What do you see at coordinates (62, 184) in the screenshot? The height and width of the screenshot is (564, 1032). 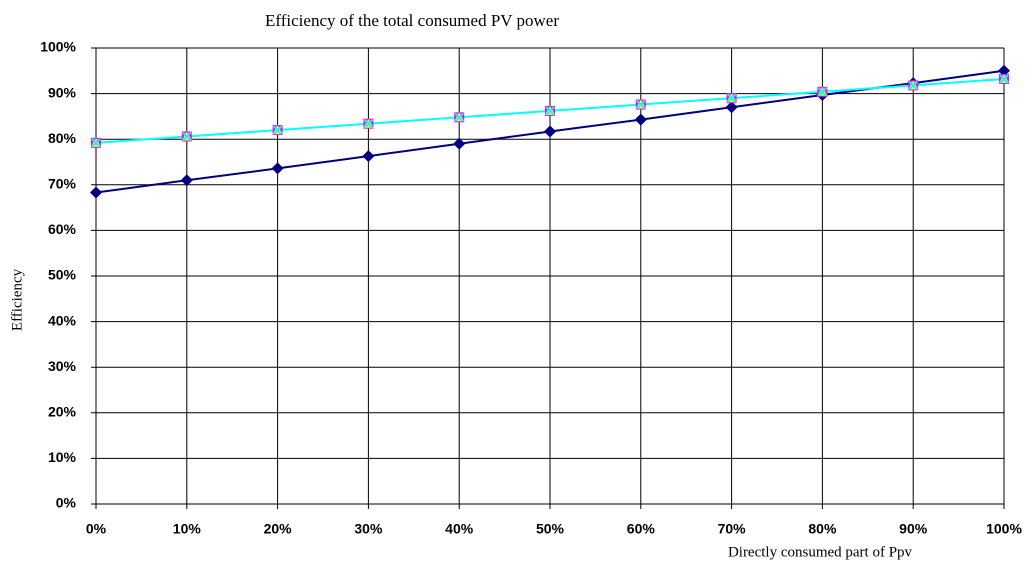 I see `y-tick-label: 70%` at bounding box center [62, 184].